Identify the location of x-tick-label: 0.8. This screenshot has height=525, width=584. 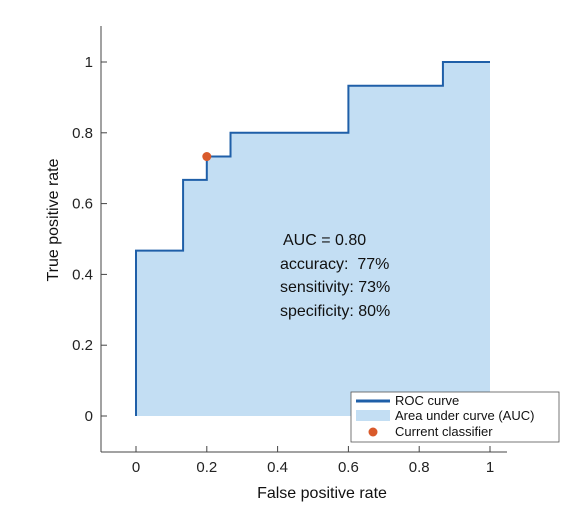
(419, 467).